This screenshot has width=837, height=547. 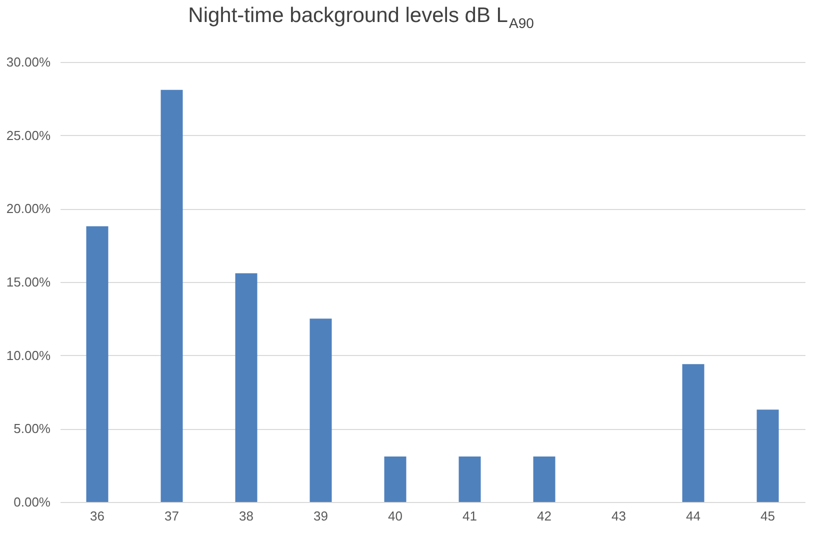 What do you see at coordinates (32, 502) in the screenshot?
I see `y-tick-label: 0.00%` at bounding box center [32, 502].